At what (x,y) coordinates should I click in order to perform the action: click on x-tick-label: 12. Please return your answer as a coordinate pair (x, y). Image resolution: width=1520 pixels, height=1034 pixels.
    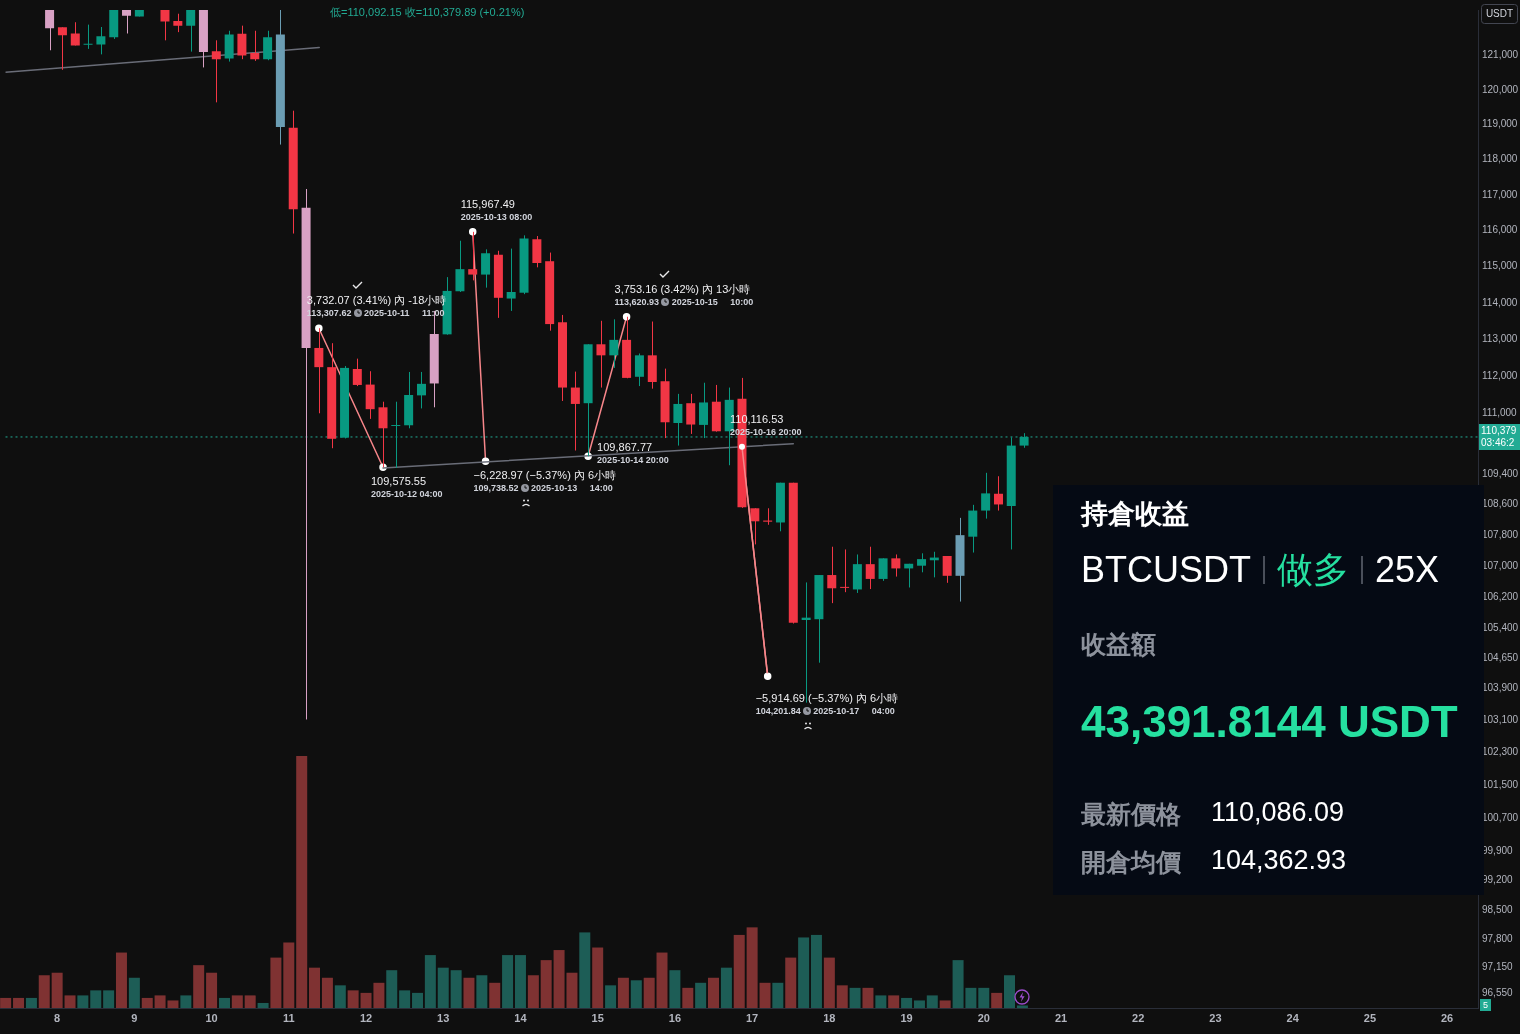
    Looking at the image, I should click on (366, 1017).